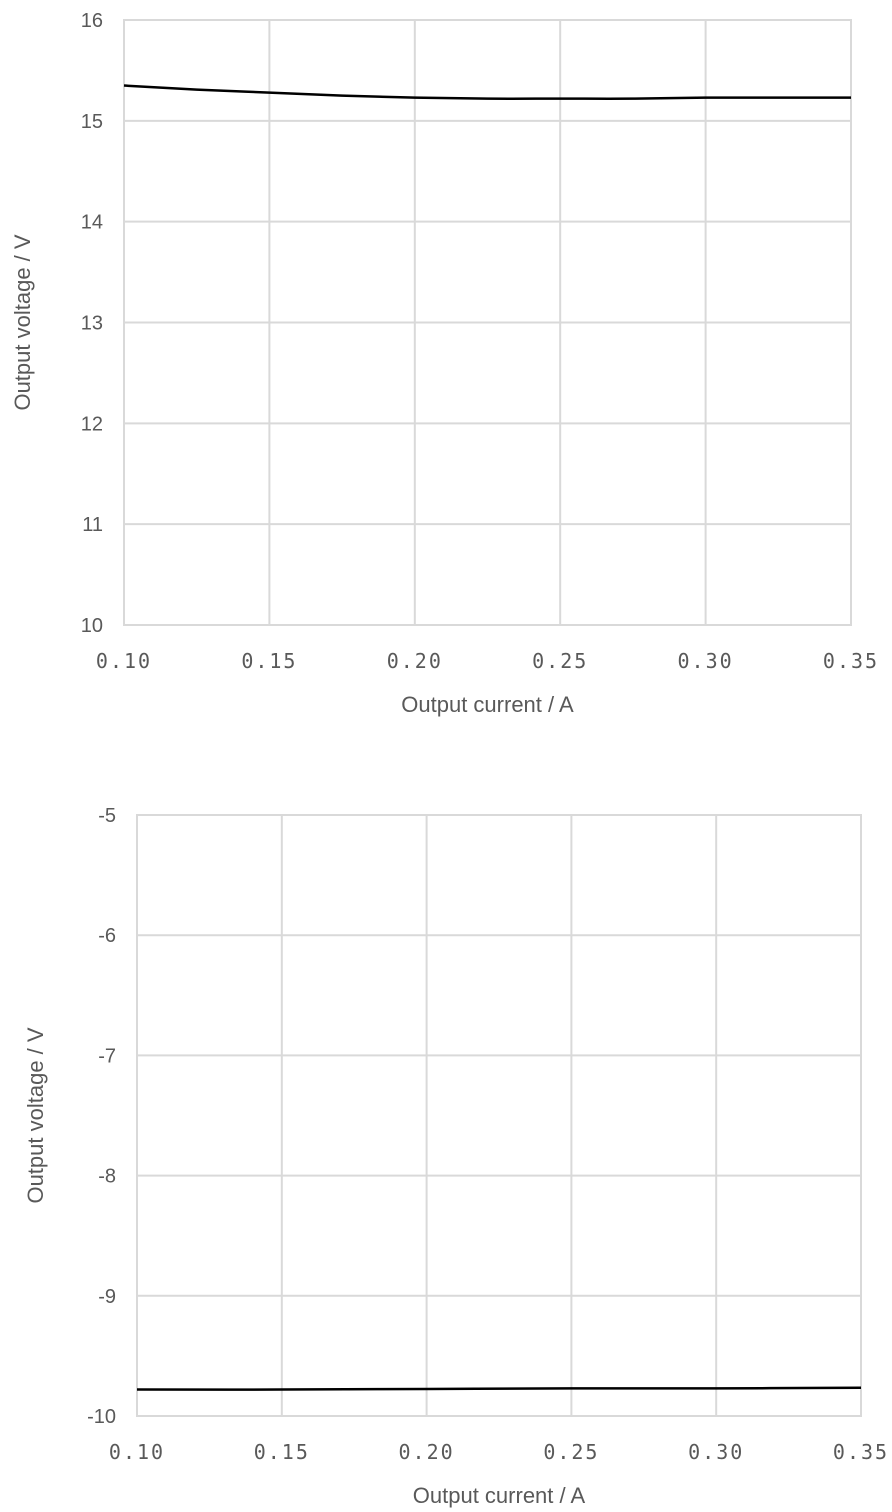 The height and width of the screenshot is (1512, 892). I want to click on y-tick-label: 14, so click(92, 223).